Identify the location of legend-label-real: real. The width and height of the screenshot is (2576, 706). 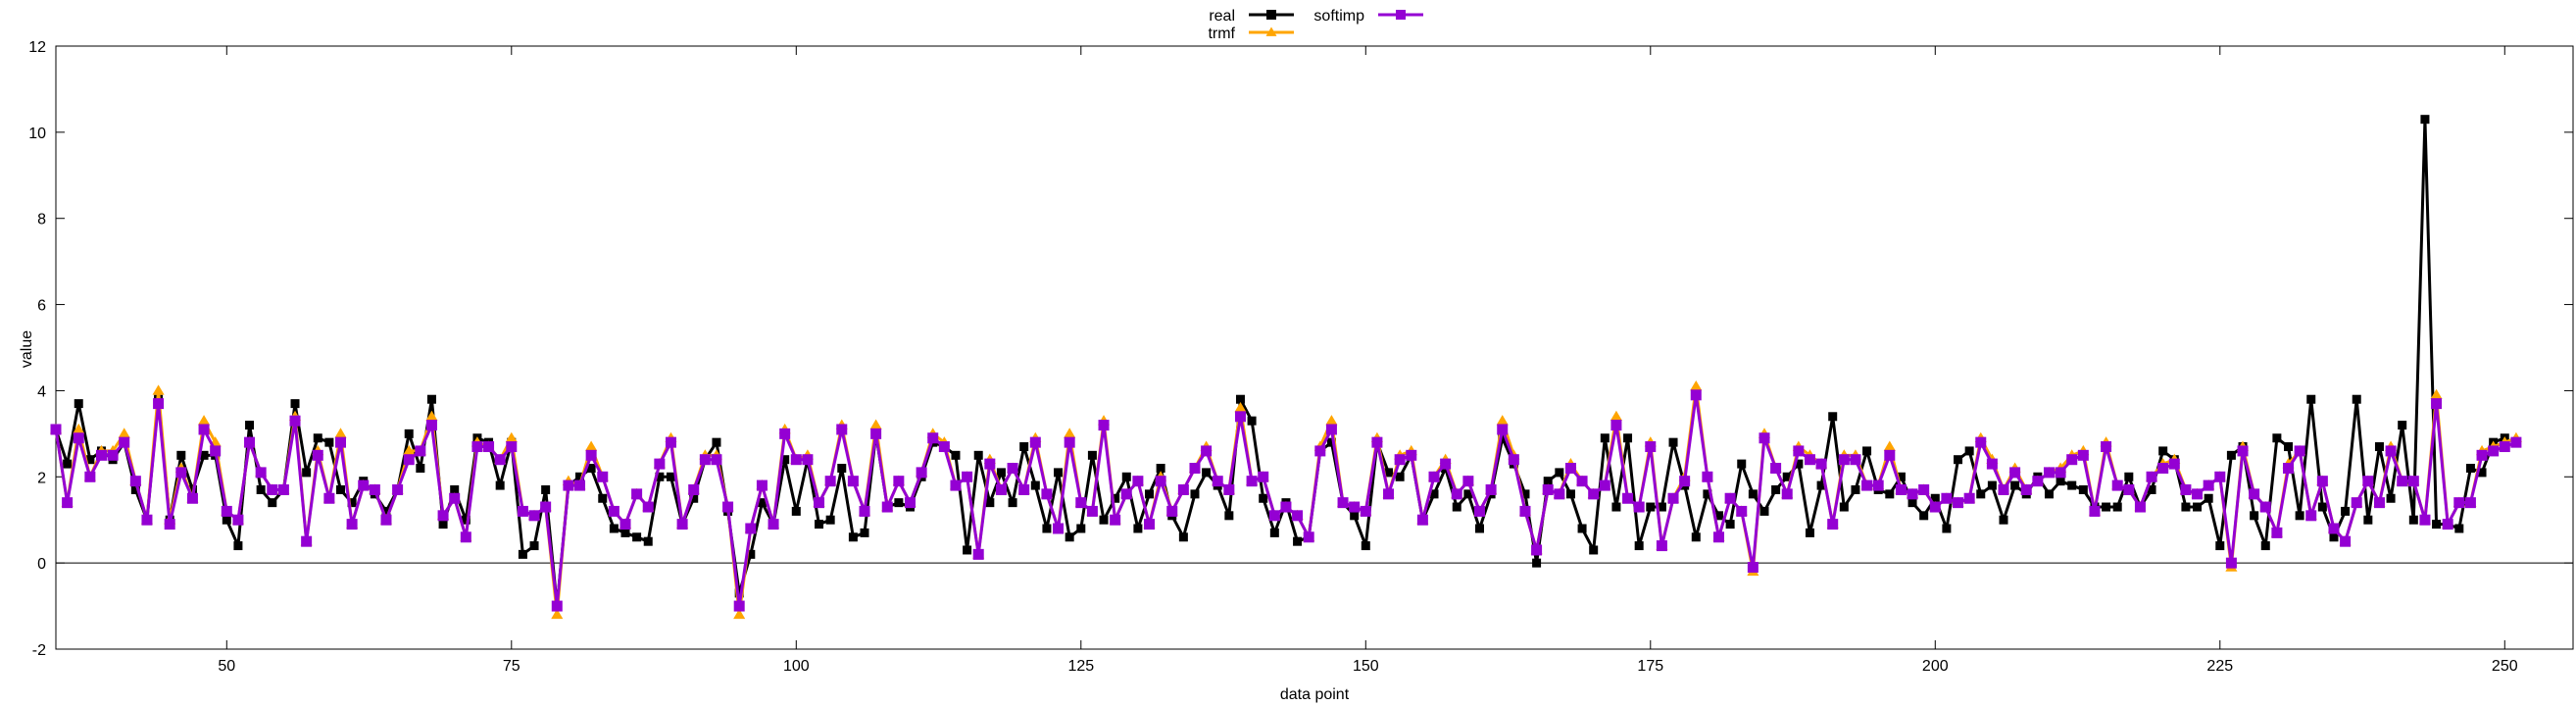
(1222, 16).